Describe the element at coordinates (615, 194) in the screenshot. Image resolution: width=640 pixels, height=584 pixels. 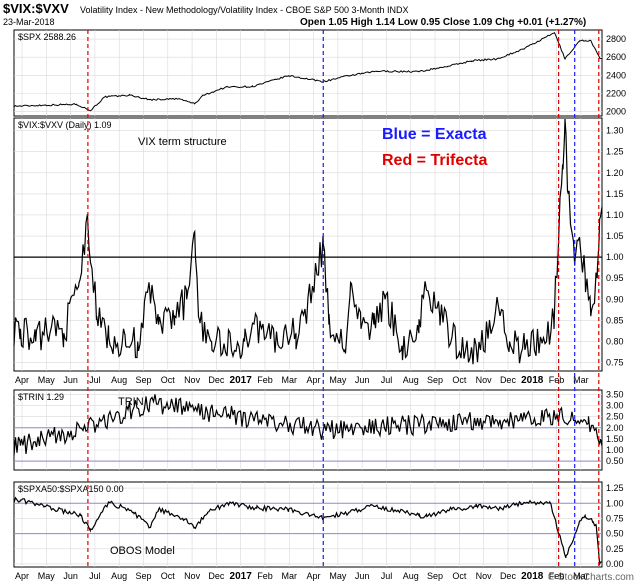
I see `y-tick-label: 1.15` at that location.